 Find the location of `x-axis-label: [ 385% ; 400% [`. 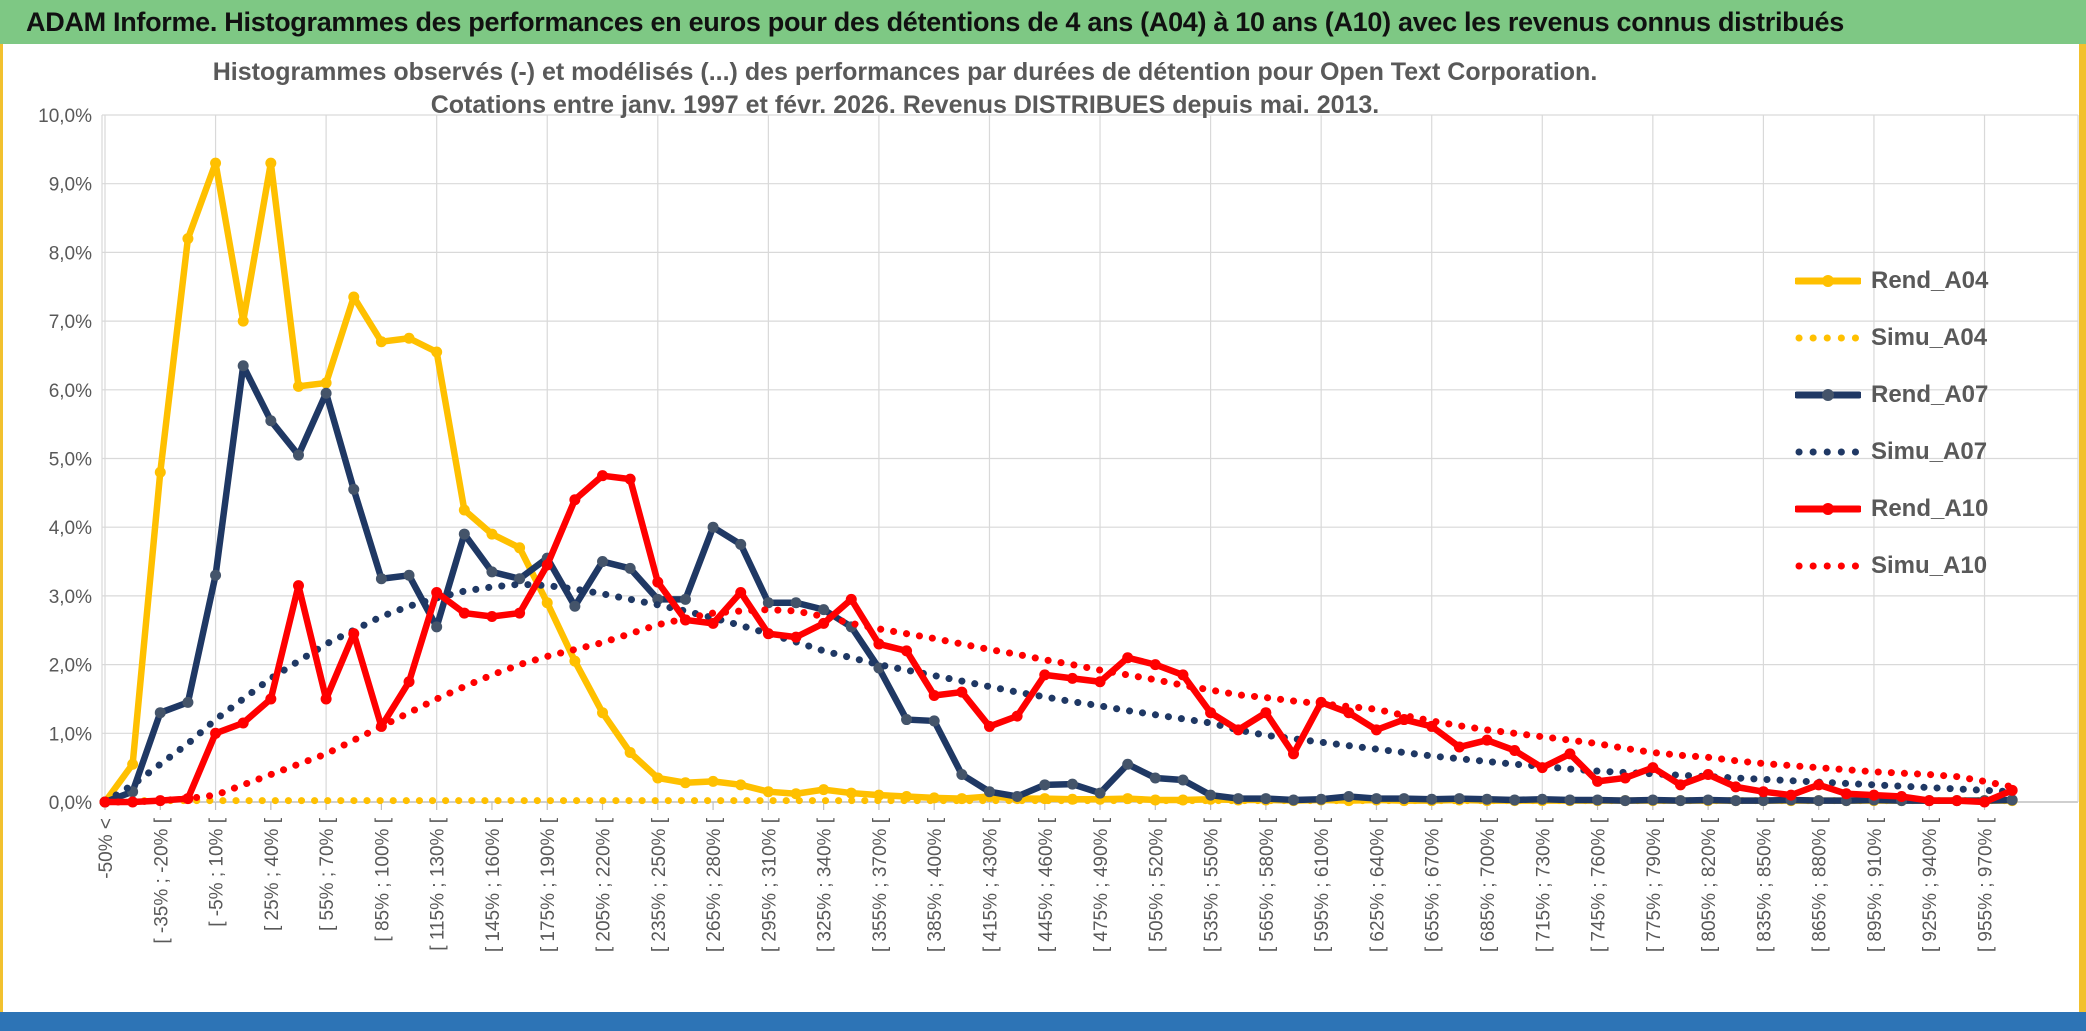

x-axis-label: [ 385% ; 400% [ is located at coordinates (935, 884).